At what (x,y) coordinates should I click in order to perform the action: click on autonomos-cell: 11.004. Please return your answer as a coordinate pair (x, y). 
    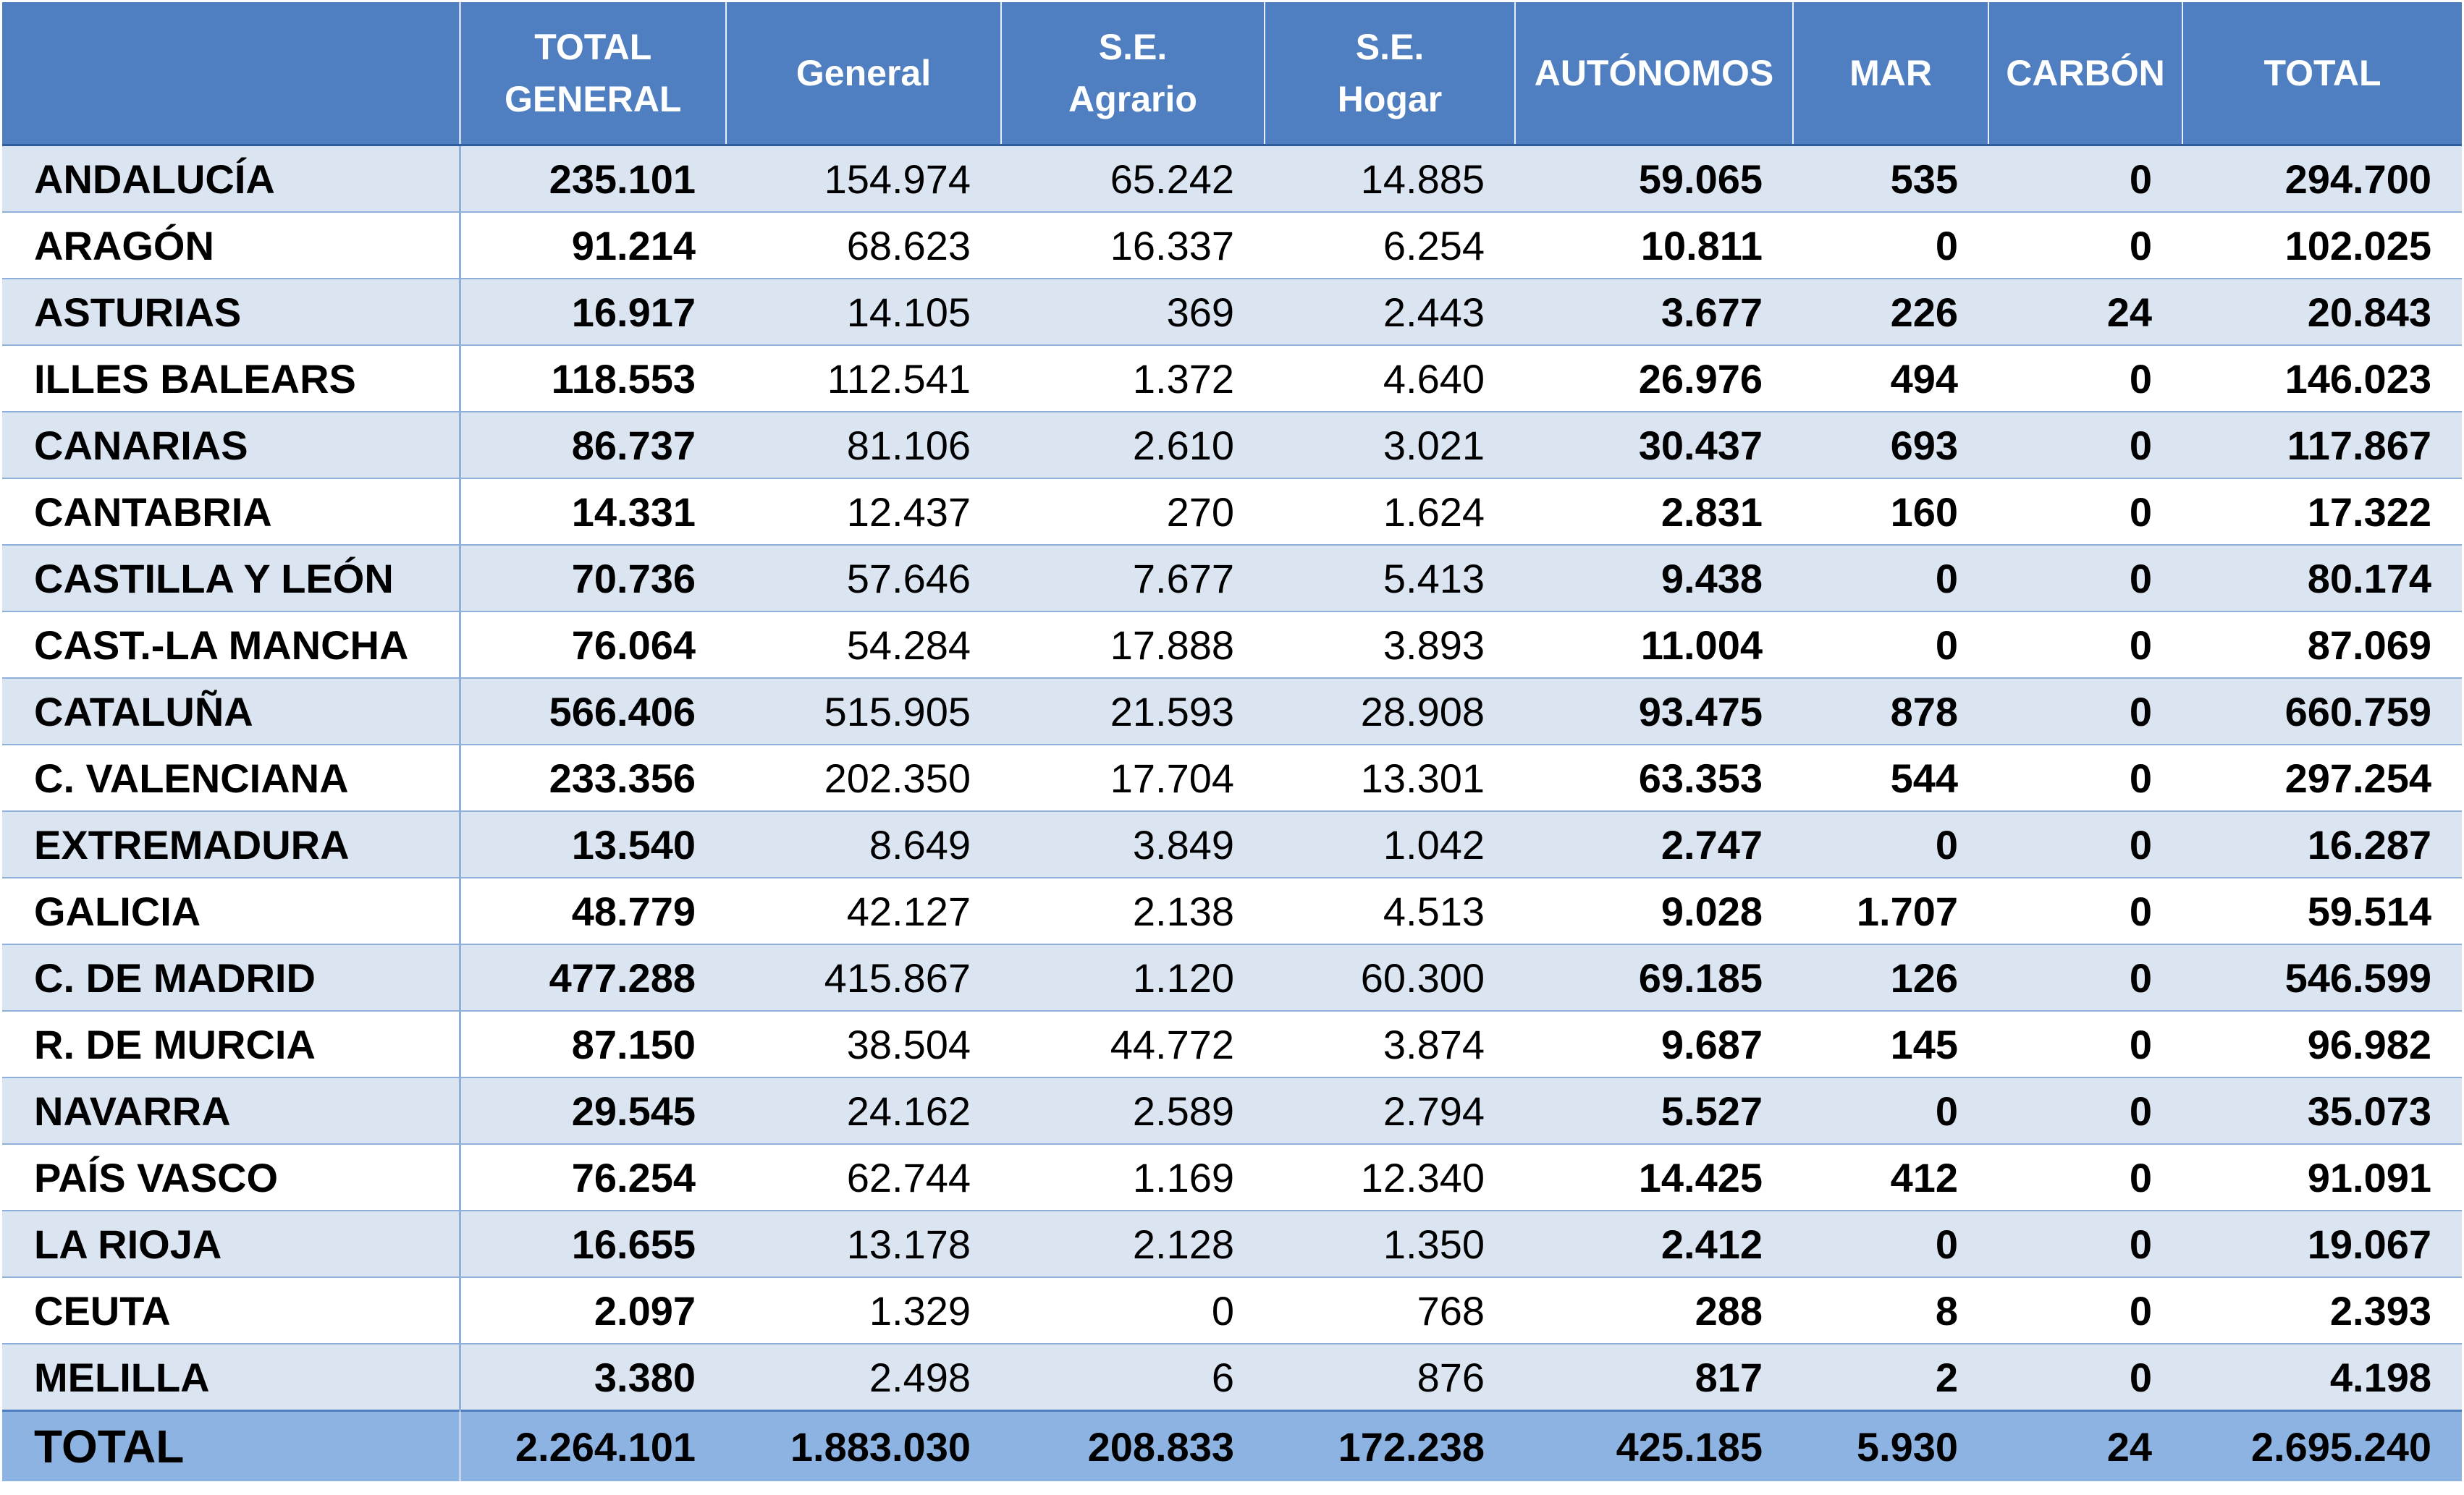
    Looking at the image, I should click on (1654, 645).